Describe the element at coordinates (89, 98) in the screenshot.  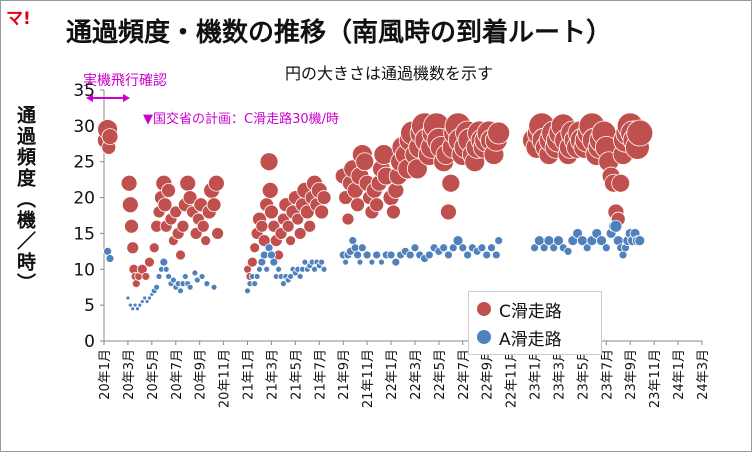
I see `annotation-arrow-head-left` at that location.